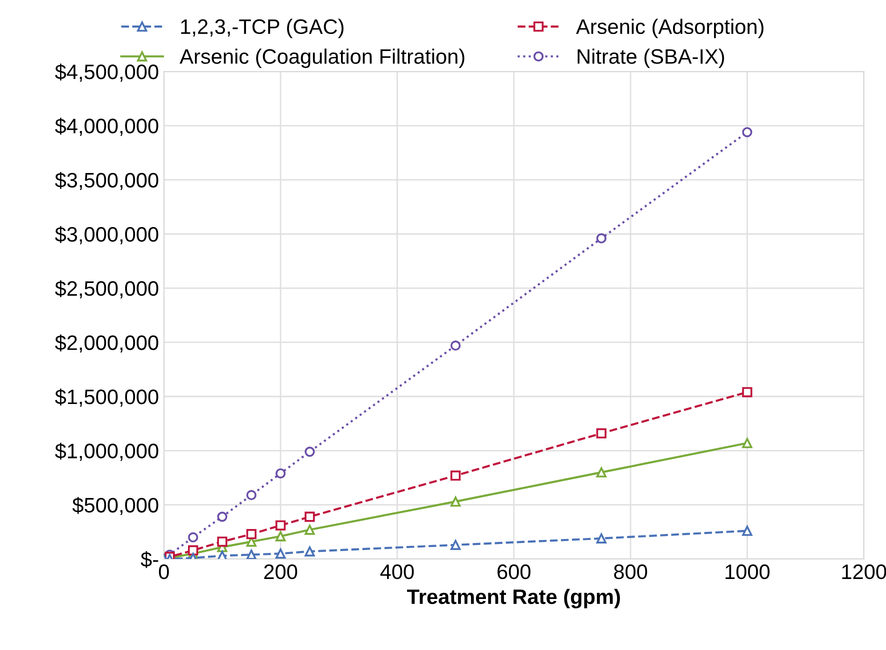 Image resolution: width=886 pixels, height=650 pixels. What do you see at coordinates (631, 572) in the screenshot?
I see `x-tick-label: 800` at bounding box center [631, 572].